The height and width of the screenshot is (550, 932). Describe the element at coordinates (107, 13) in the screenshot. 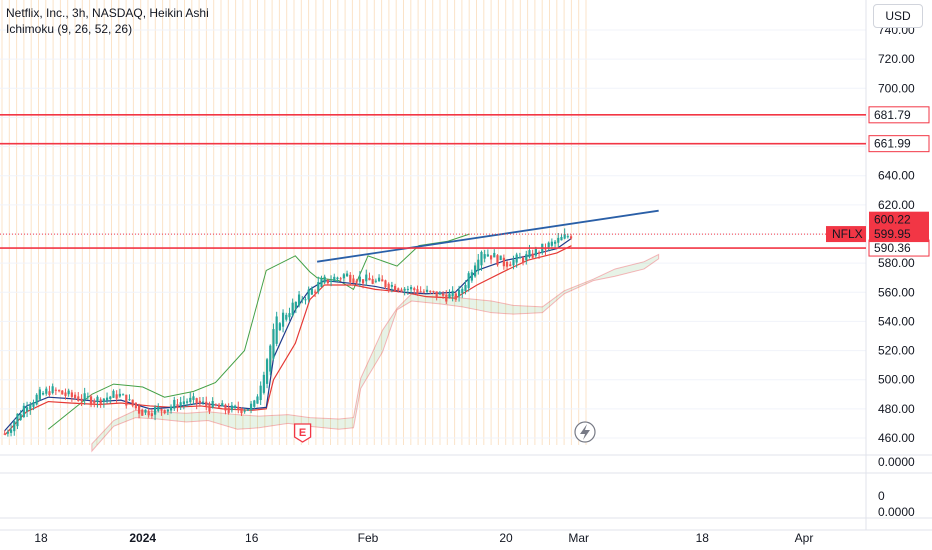

I see `chart-title: Netflix, Inc., 3h, NASDAQ, Heikin Ashi` at that location.